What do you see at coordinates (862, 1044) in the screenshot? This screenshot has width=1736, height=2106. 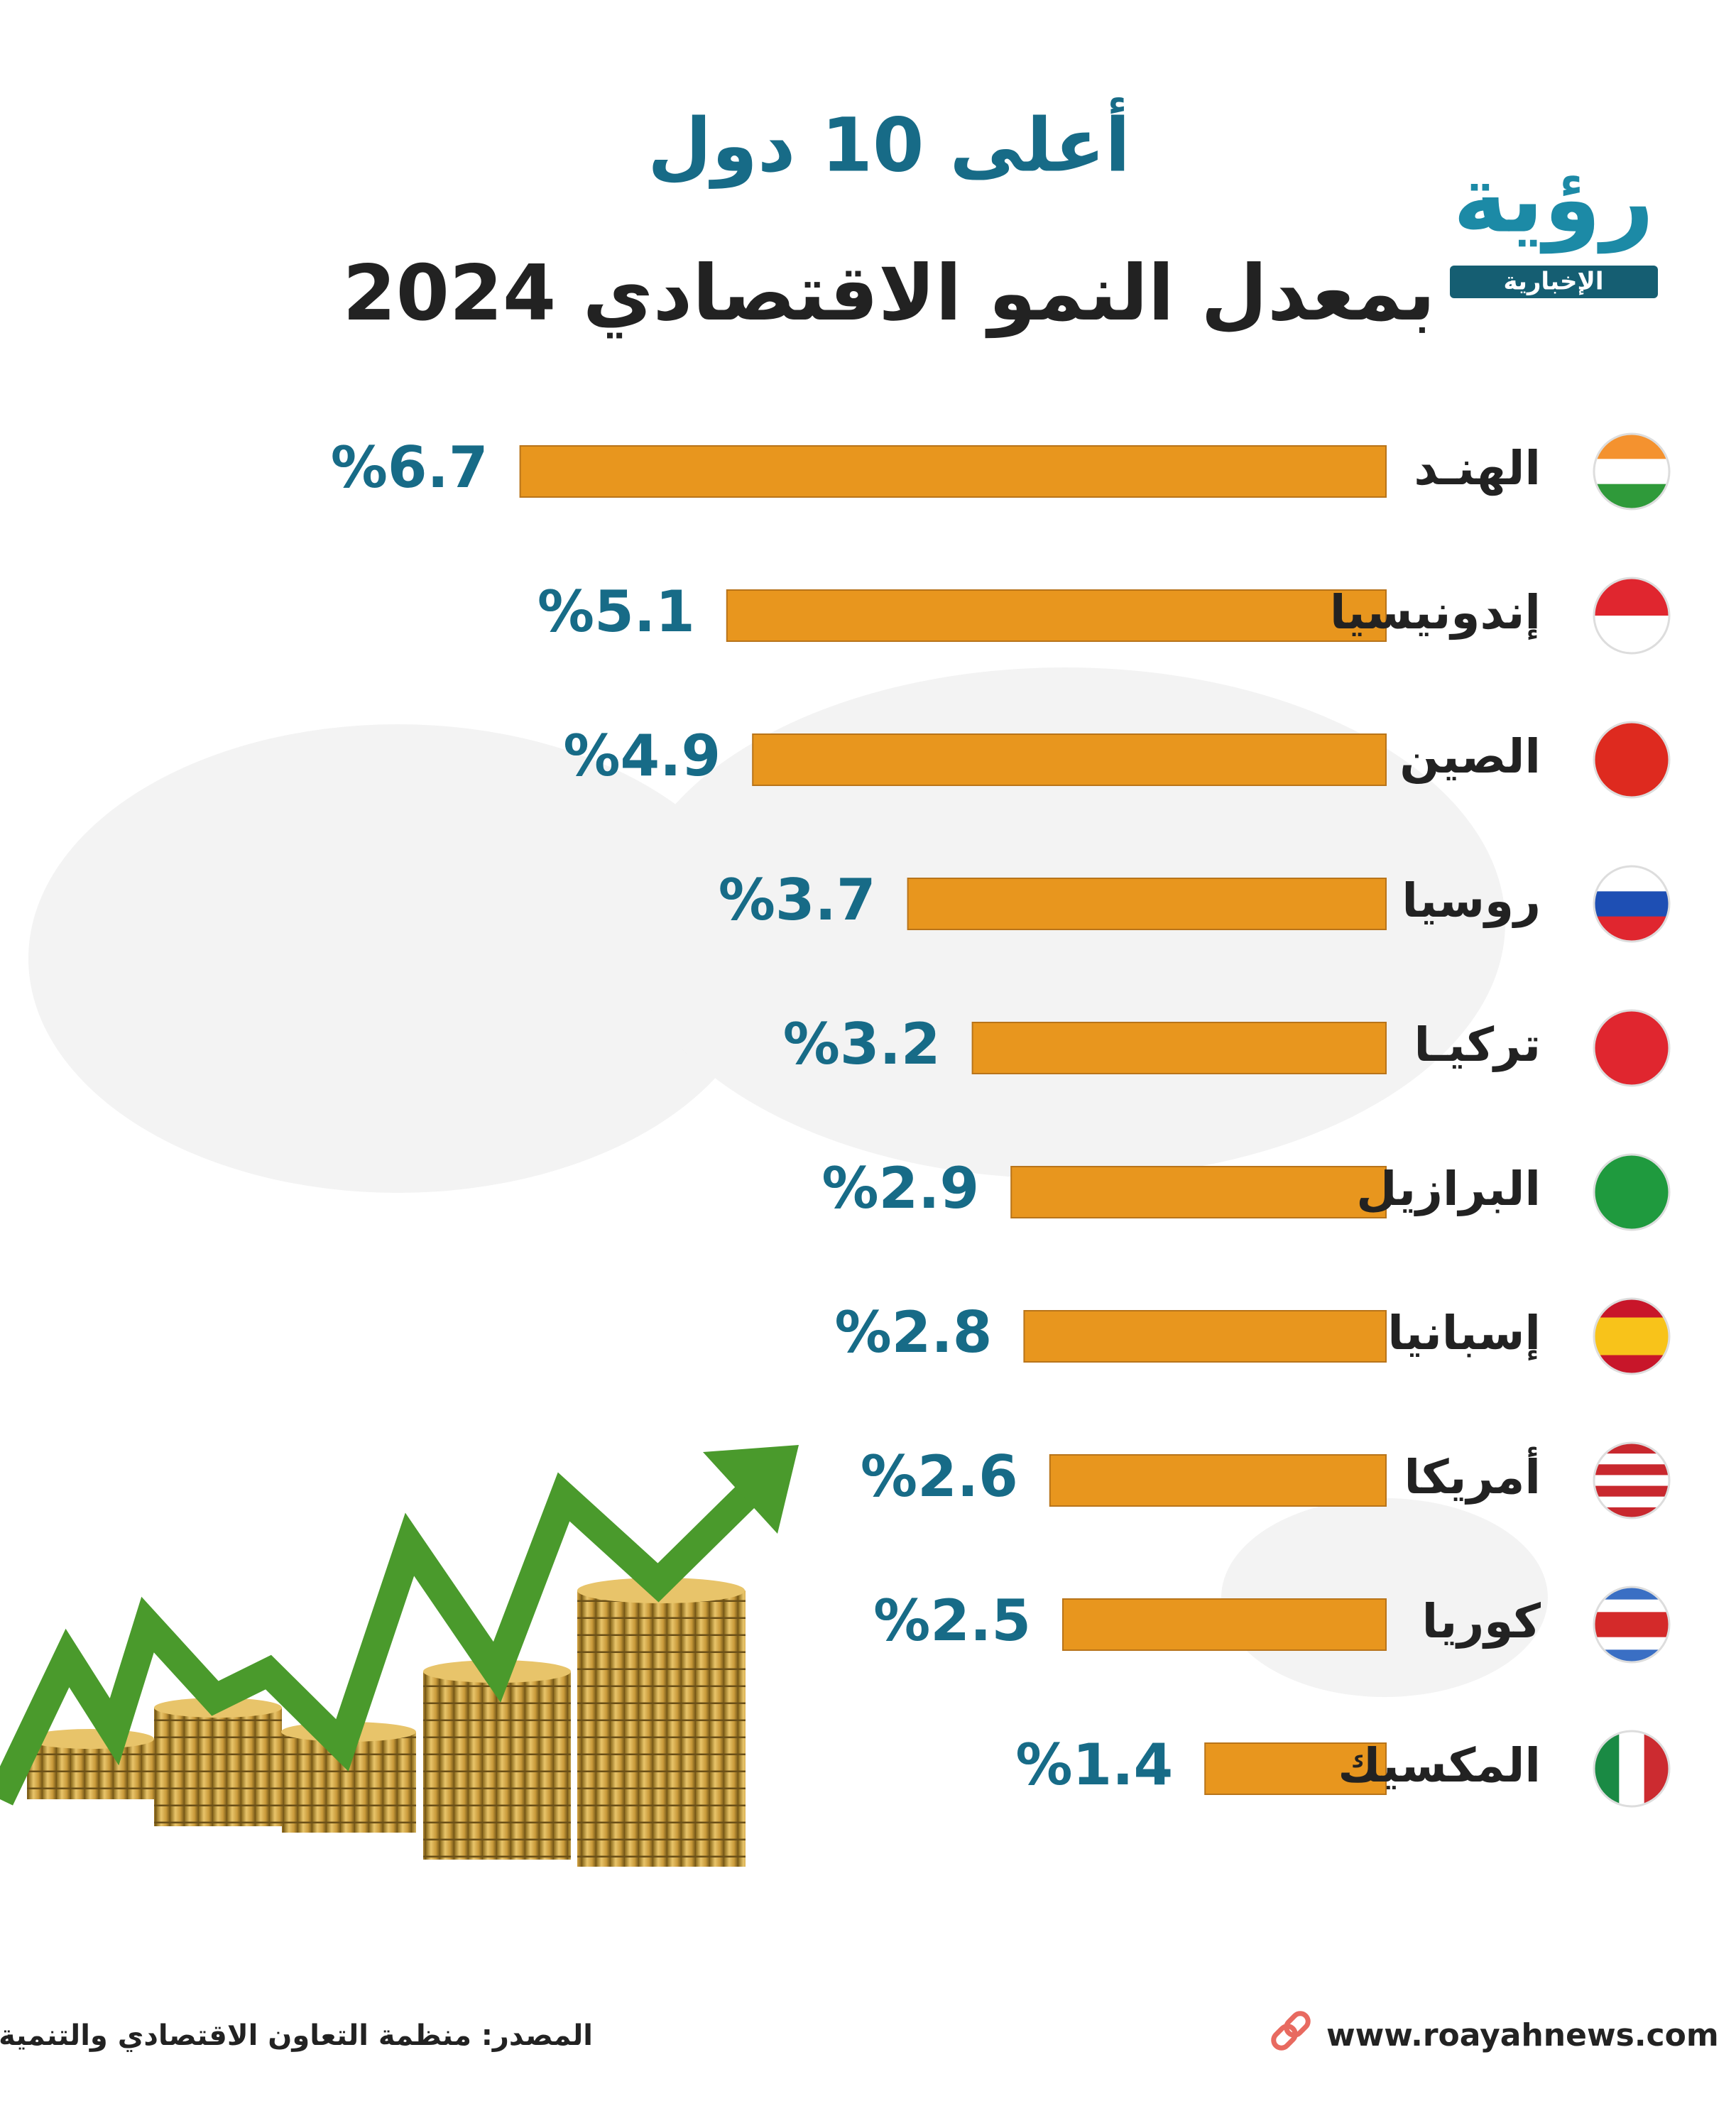 I see `value-label: %3.2` at bounding box center [862, 1044].